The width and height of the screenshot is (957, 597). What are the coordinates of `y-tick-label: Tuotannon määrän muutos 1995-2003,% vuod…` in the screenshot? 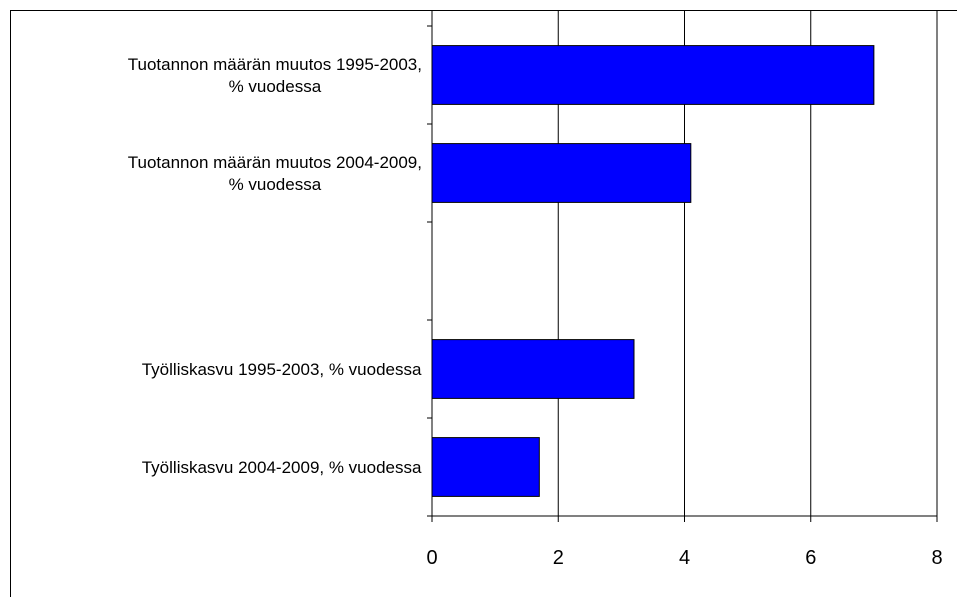 It's located at (275, 75).